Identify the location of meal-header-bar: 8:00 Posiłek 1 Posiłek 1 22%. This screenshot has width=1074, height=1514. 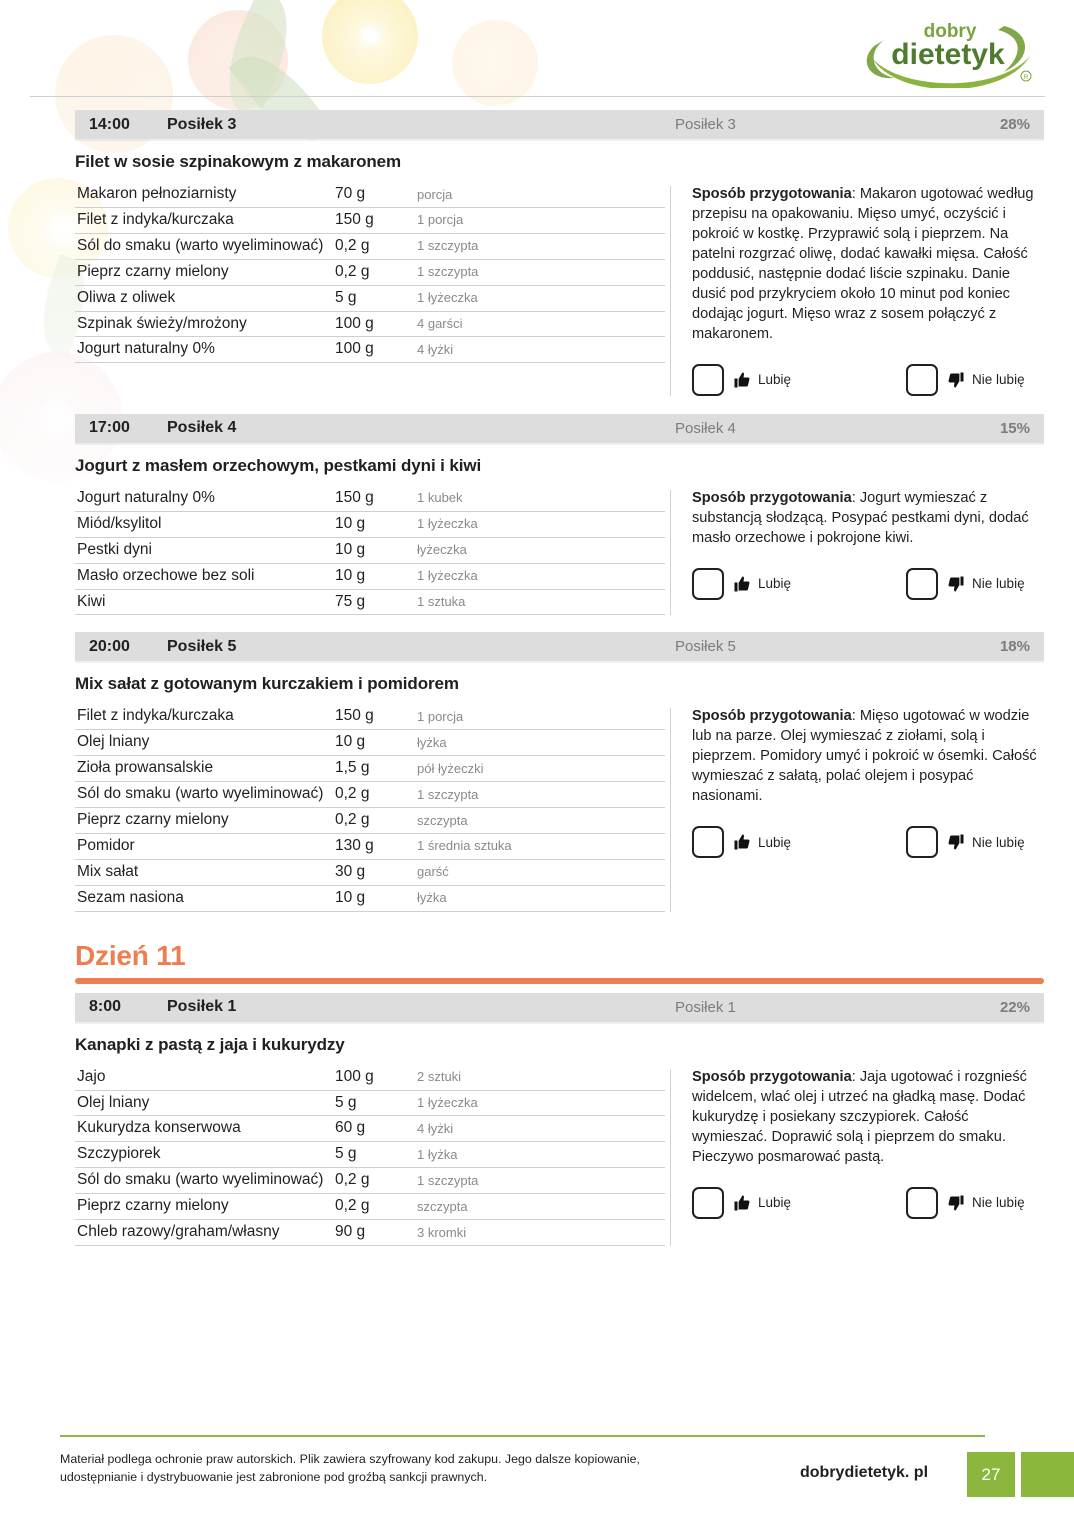
(559, 1007).